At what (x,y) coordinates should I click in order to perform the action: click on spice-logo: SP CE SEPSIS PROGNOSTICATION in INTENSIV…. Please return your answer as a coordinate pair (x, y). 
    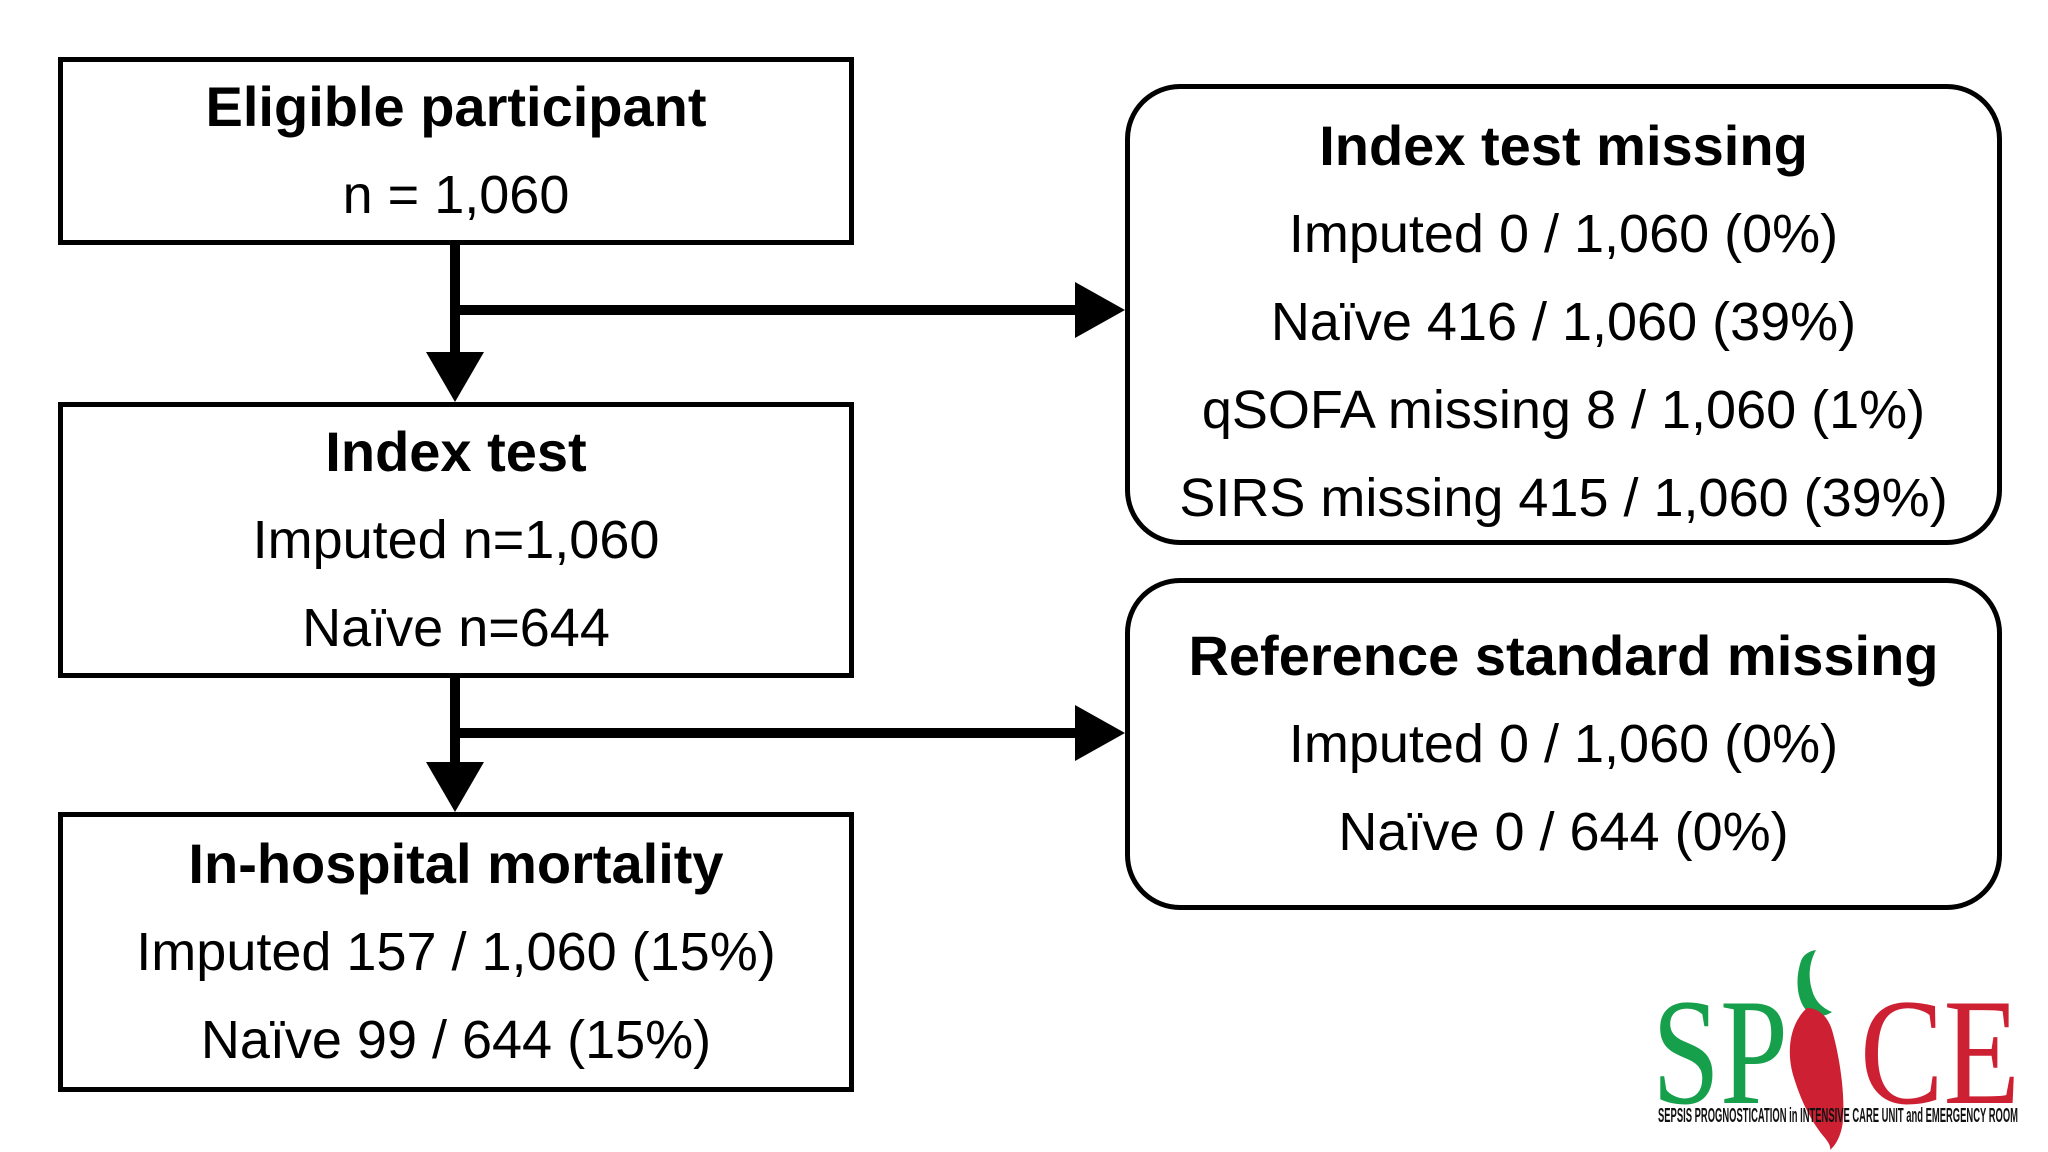
    Looking at the image, I should click on (1838, 1051).